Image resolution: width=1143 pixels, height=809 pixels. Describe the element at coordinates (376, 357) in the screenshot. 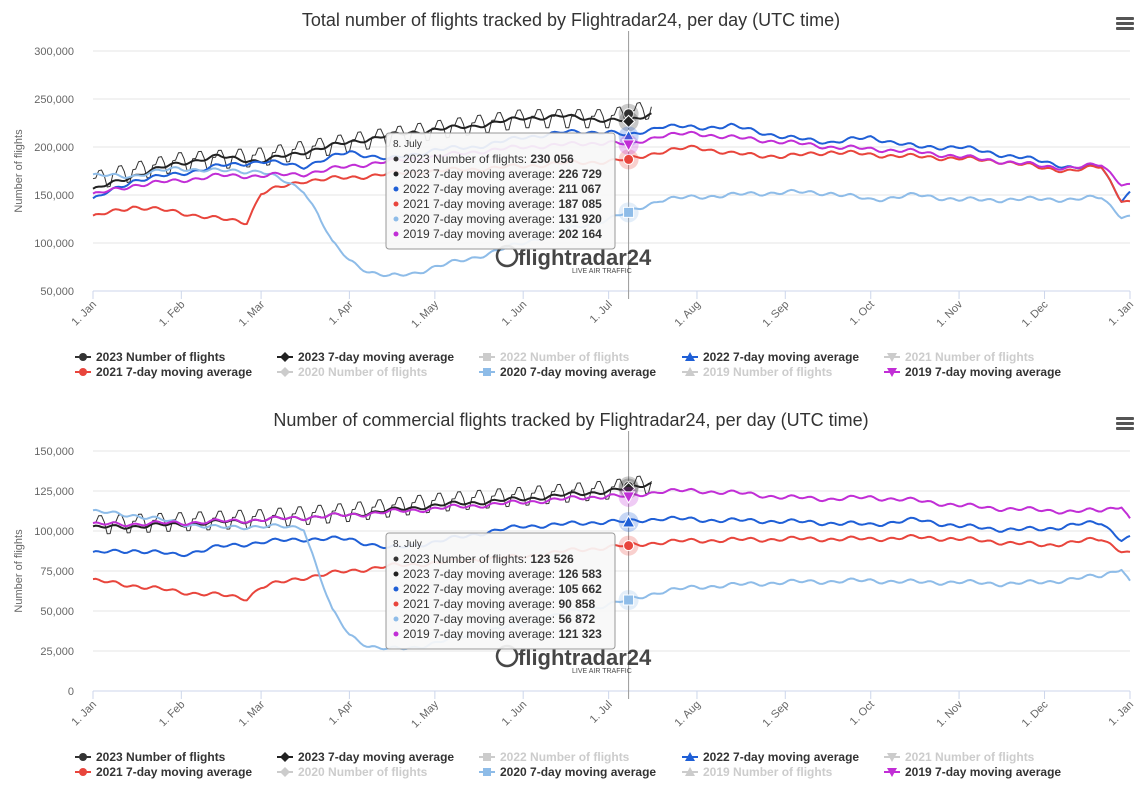

I see `legend-label: 2023 7-day moving average` at that location.